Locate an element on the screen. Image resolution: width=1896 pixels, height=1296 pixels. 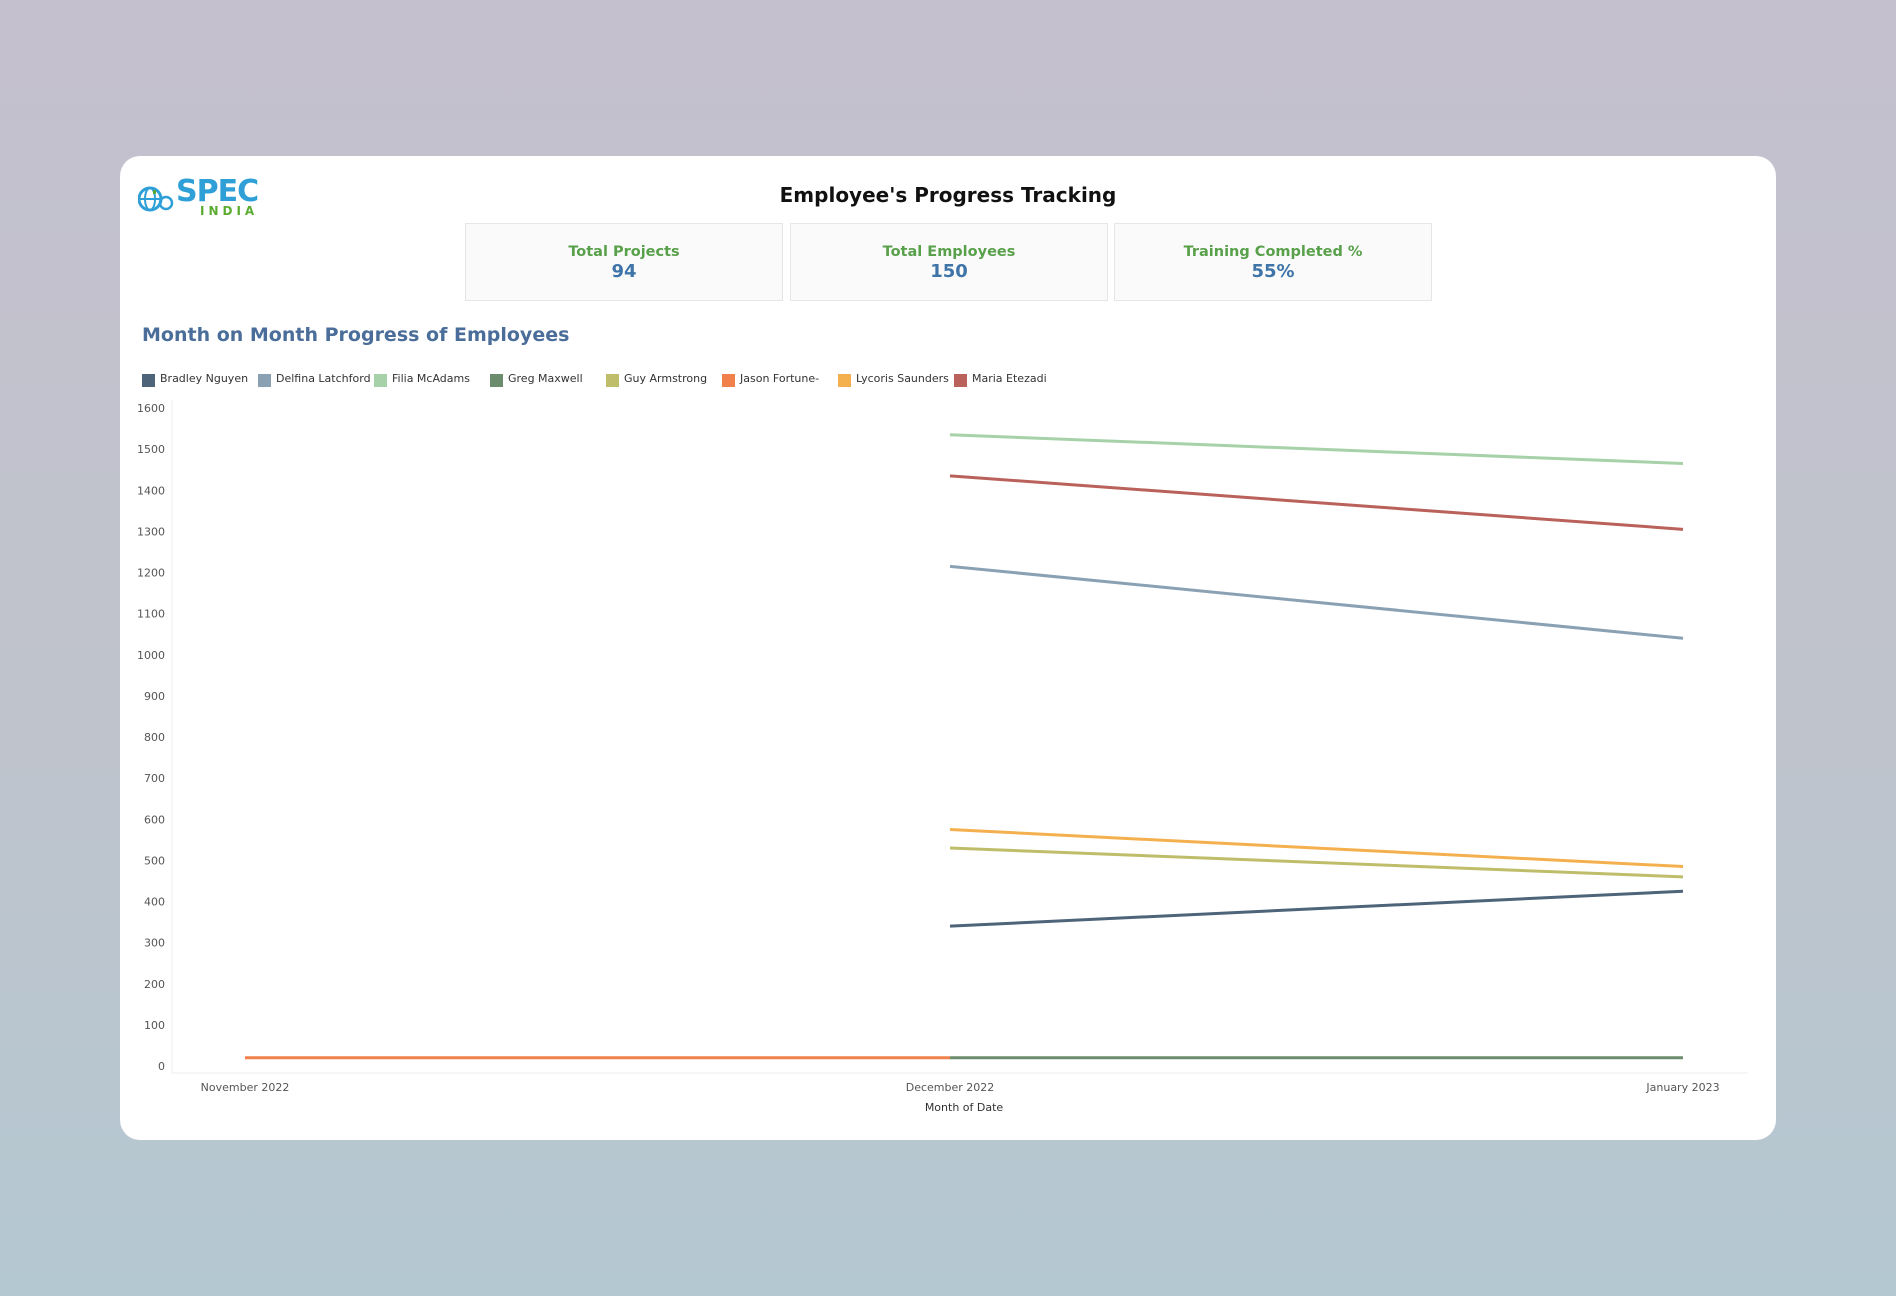
y-tick-label: 800 is located at coordinates (154, 737).